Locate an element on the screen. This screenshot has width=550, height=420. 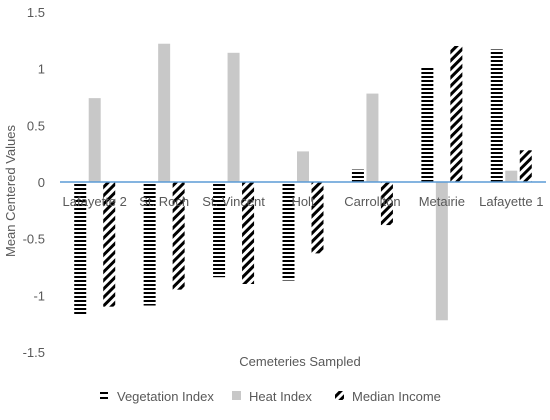
legend-label-median-income: Median Income is located at coordinates (396, 396).